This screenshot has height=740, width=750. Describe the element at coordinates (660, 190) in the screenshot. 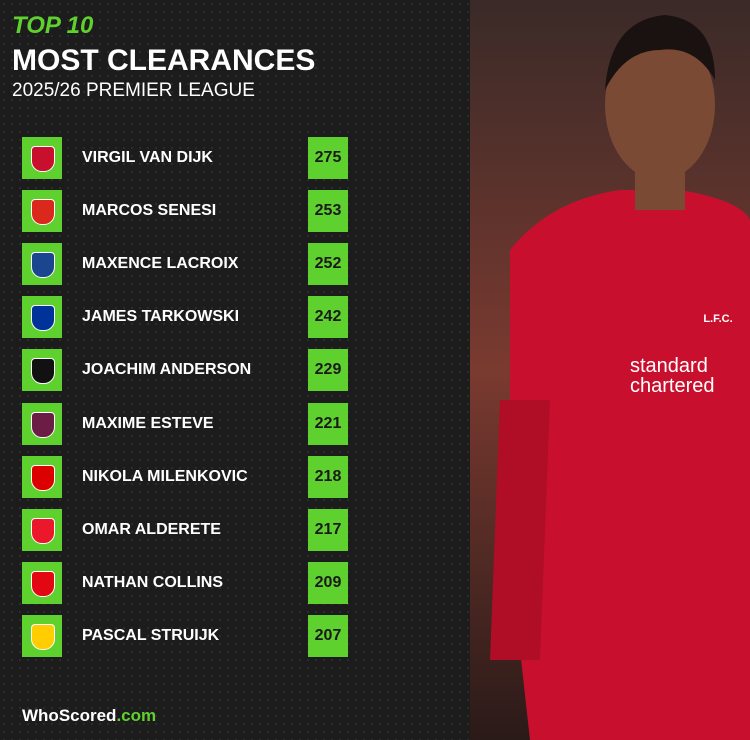

I see `neck` at that location.